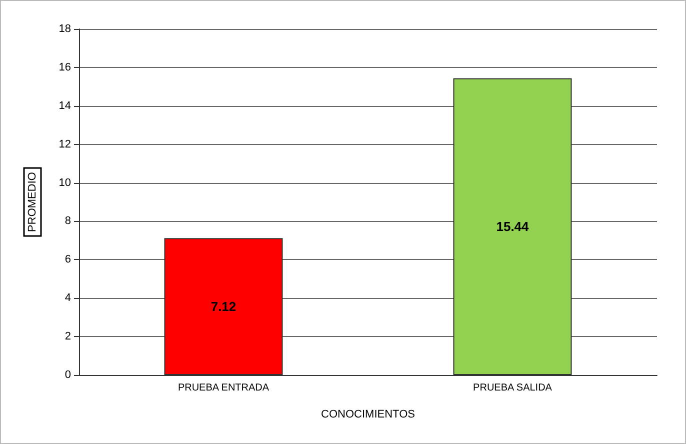  Describe the element at coordinates (67, 221) in the screenshot. I see `y-tick-label: 8` at that location.